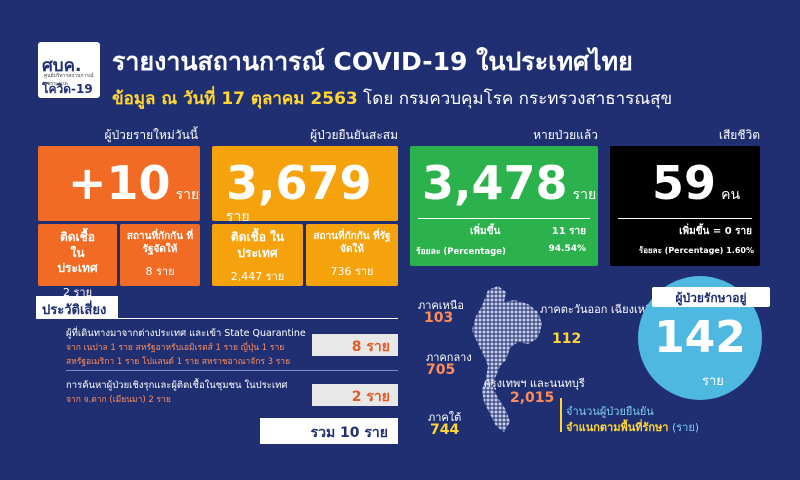 This screenshot has height=480, width=800. I want to click on region-northeast-value: 112, so click(567, 339).